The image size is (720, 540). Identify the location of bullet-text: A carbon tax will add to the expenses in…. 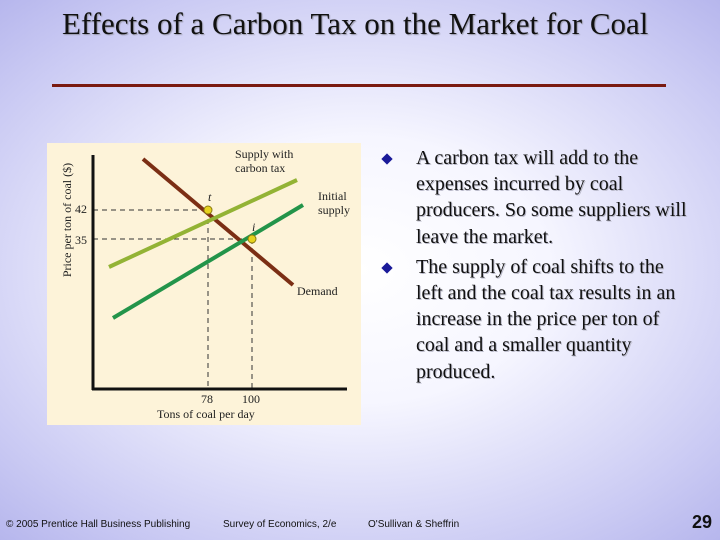
(551, 197).